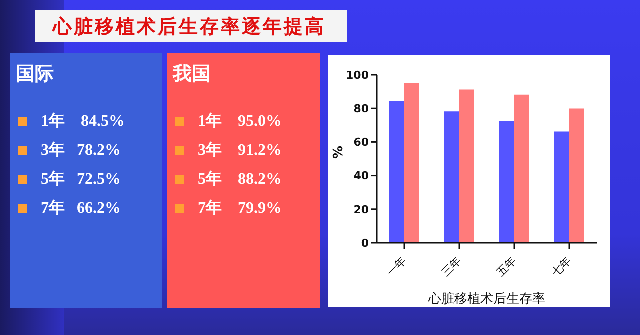 This screenshot has width=640, height=335. What do you see at coordinates (240, 180) in the screenshot?
I see `text: 5年 88.2%` at bounding box center [240, 180].